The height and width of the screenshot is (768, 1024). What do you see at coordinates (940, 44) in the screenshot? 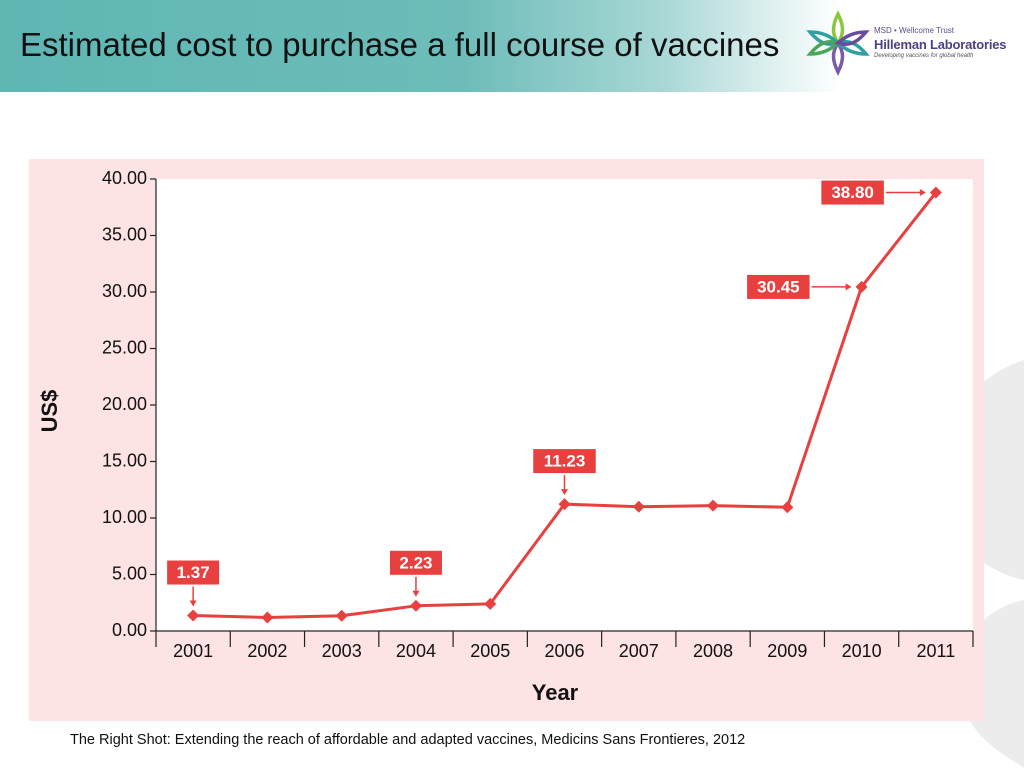
I see `logo-line-name: Hilleman Laboratories` at bounding box center [940, 44].